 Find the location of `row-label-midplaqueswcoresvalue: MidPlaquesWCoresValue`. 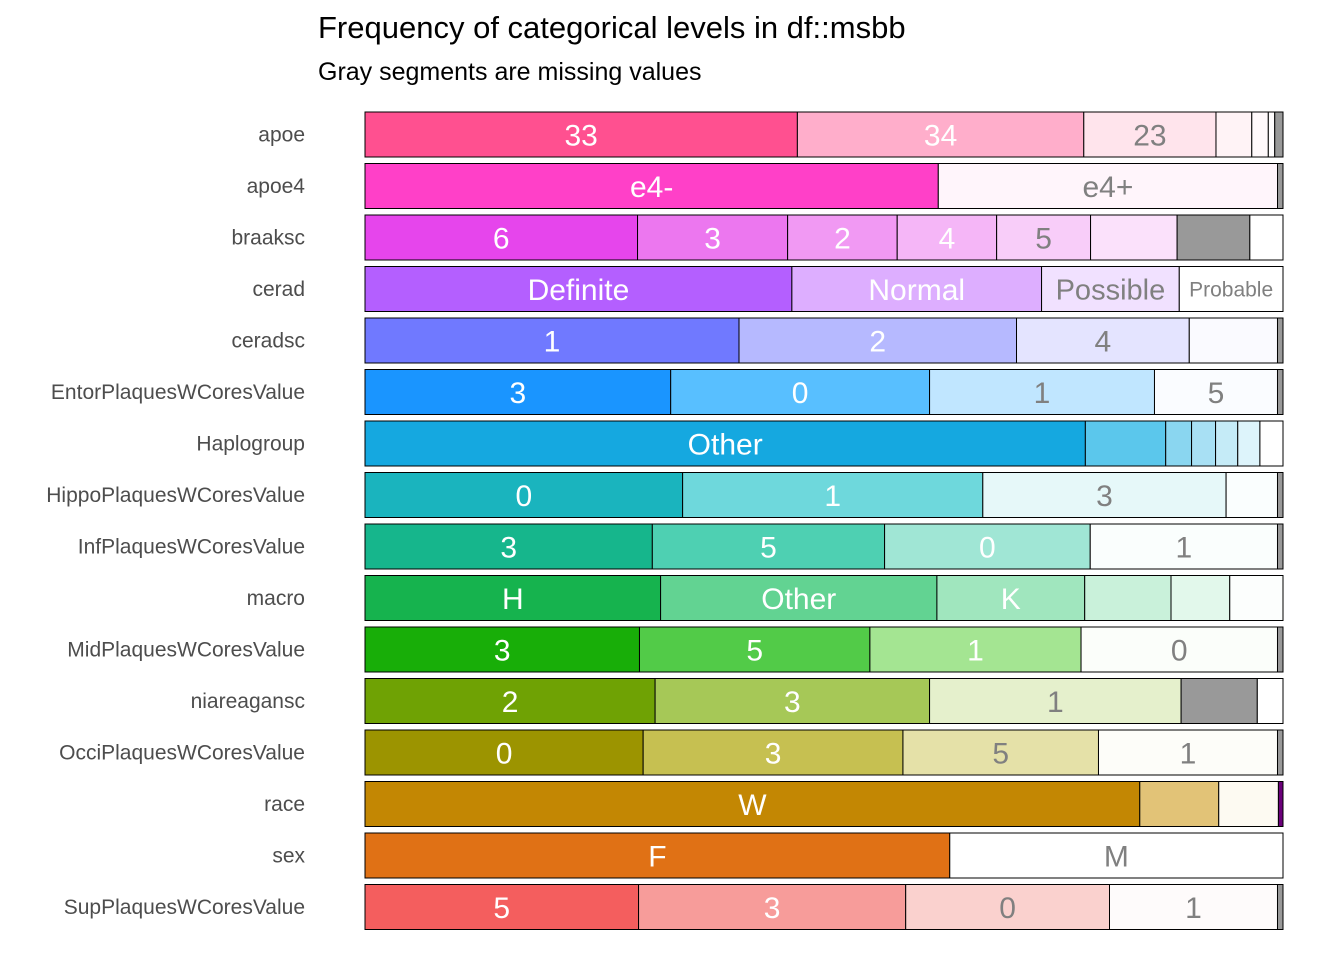

row-label-midplaqueswcoresvalue: MidPlaquesWCoresValue is located at coordinates (186, 650).